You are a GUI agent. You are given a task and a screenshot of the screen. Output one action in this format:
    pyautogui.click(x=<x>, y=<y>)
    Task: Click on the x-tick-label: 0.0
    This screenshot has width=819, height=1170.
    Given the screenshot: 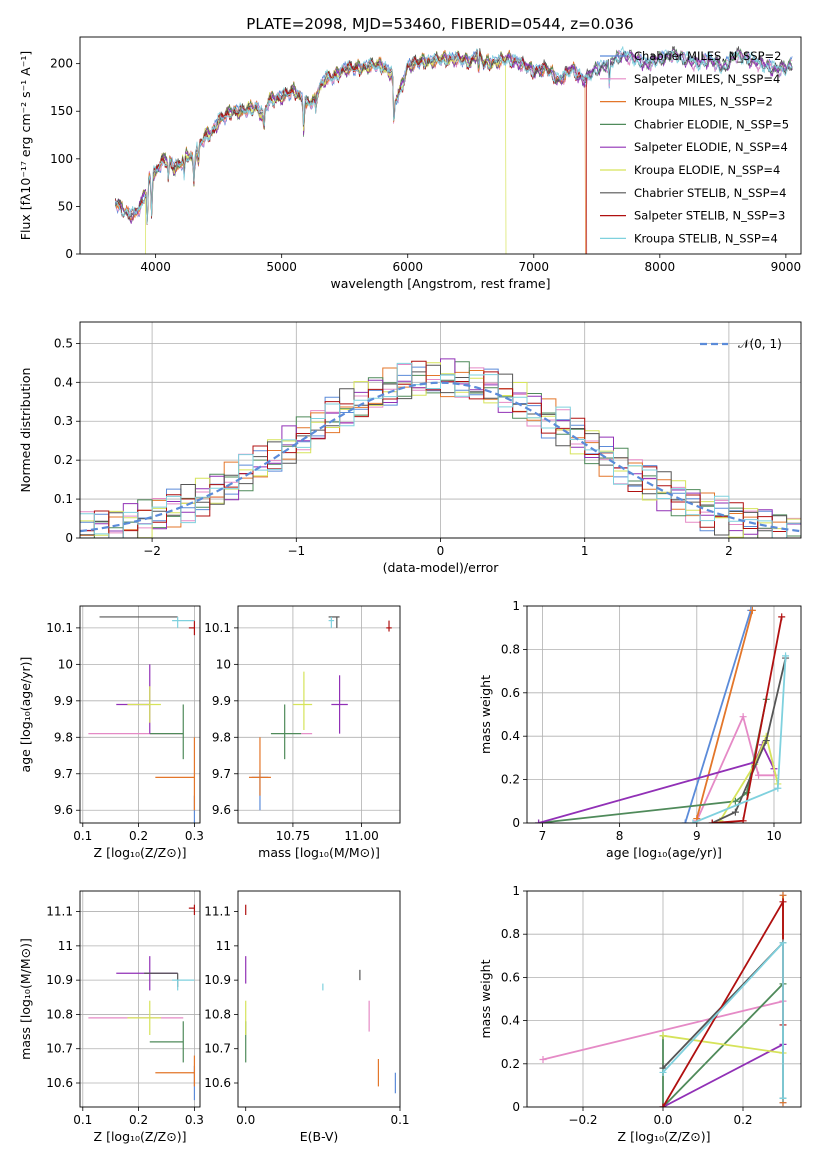 What is the action you would take?
    pyautogui.click(x=662, y=1120)
    